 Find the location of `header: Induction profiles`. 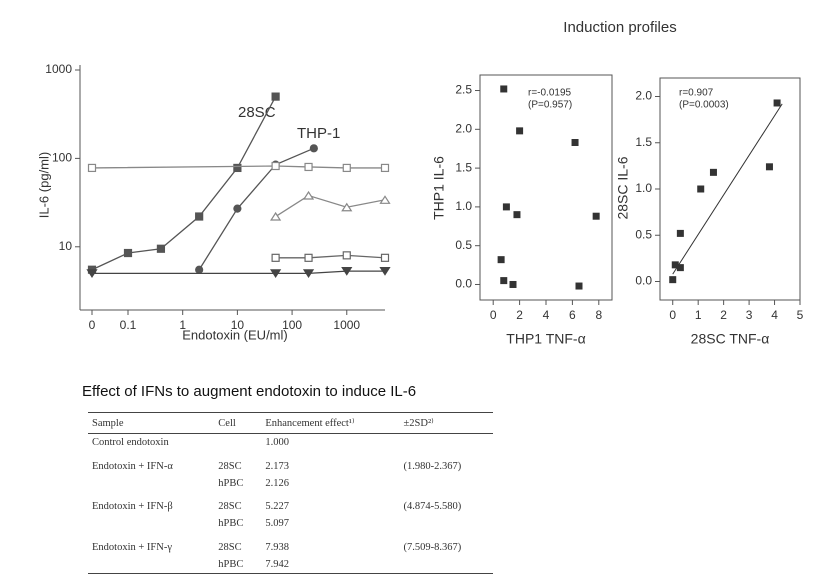

header: Induction profiles is located at coordinates (619, 27).